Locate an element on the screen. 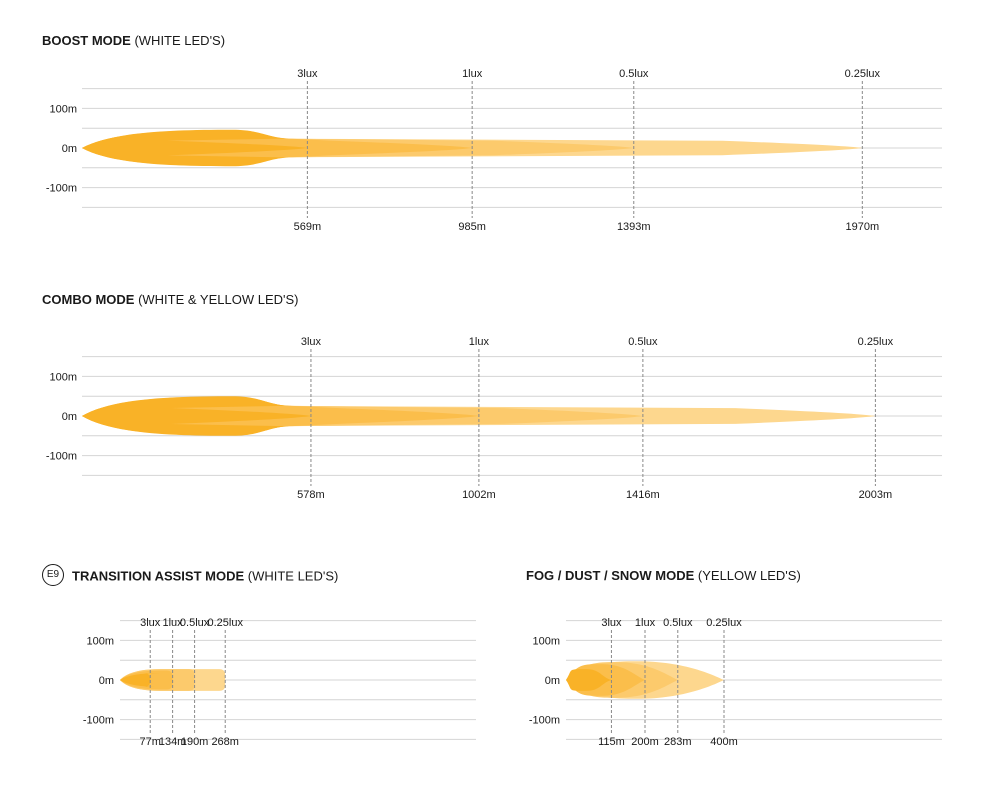  chart-title-boost: BOOST MODE (WHITE LED'S) is located at coordinates (133, 40).